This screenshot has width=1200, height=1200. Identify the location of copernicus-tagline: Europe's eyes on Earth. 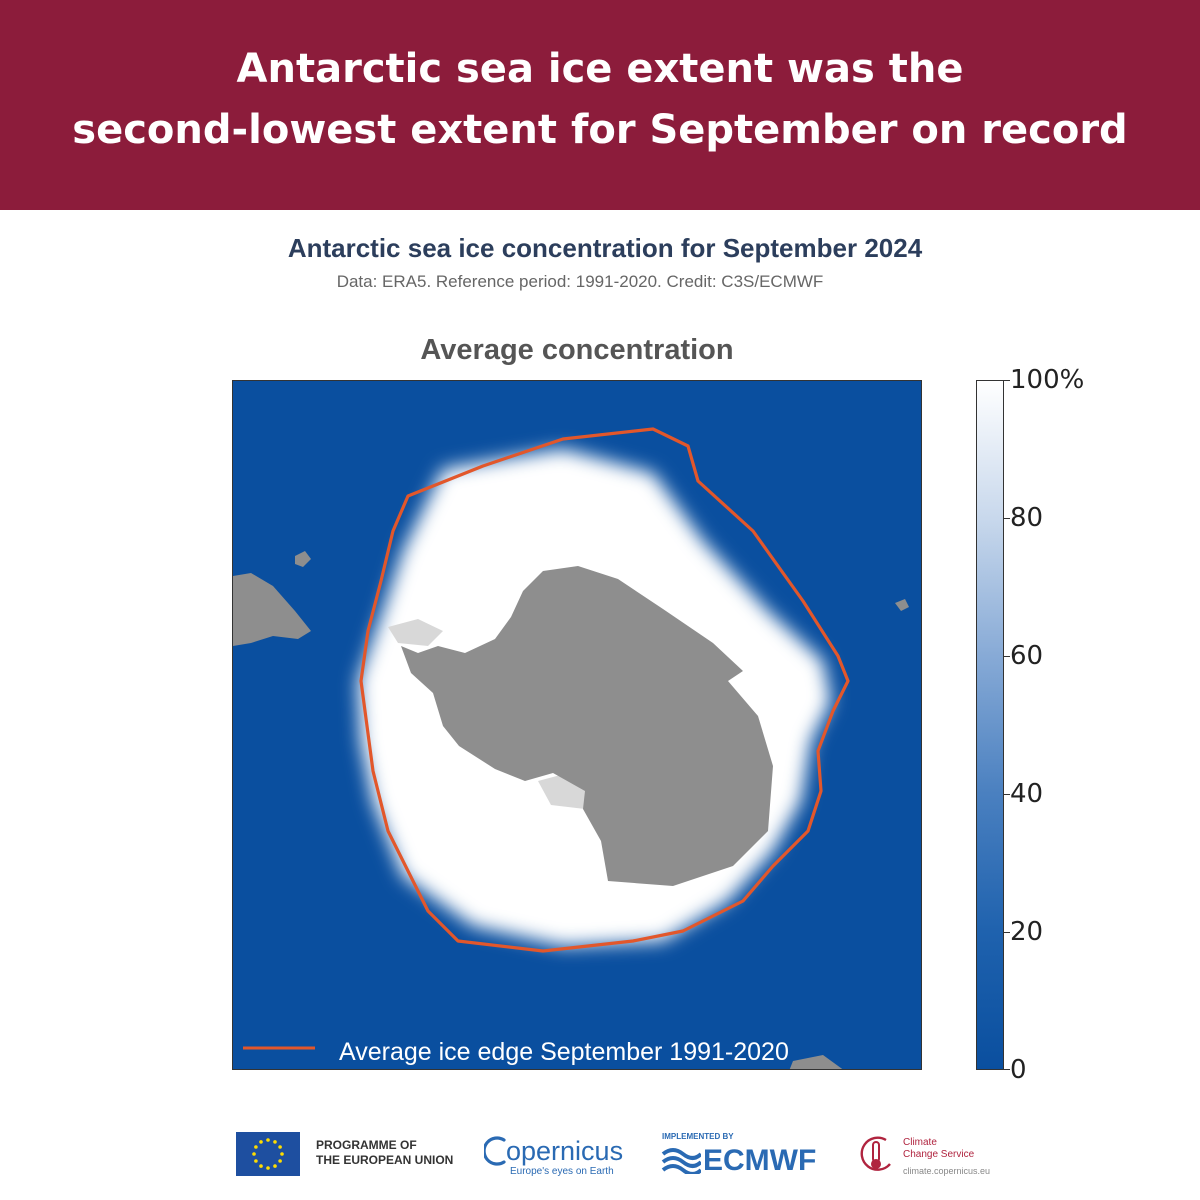
(562, 1171).